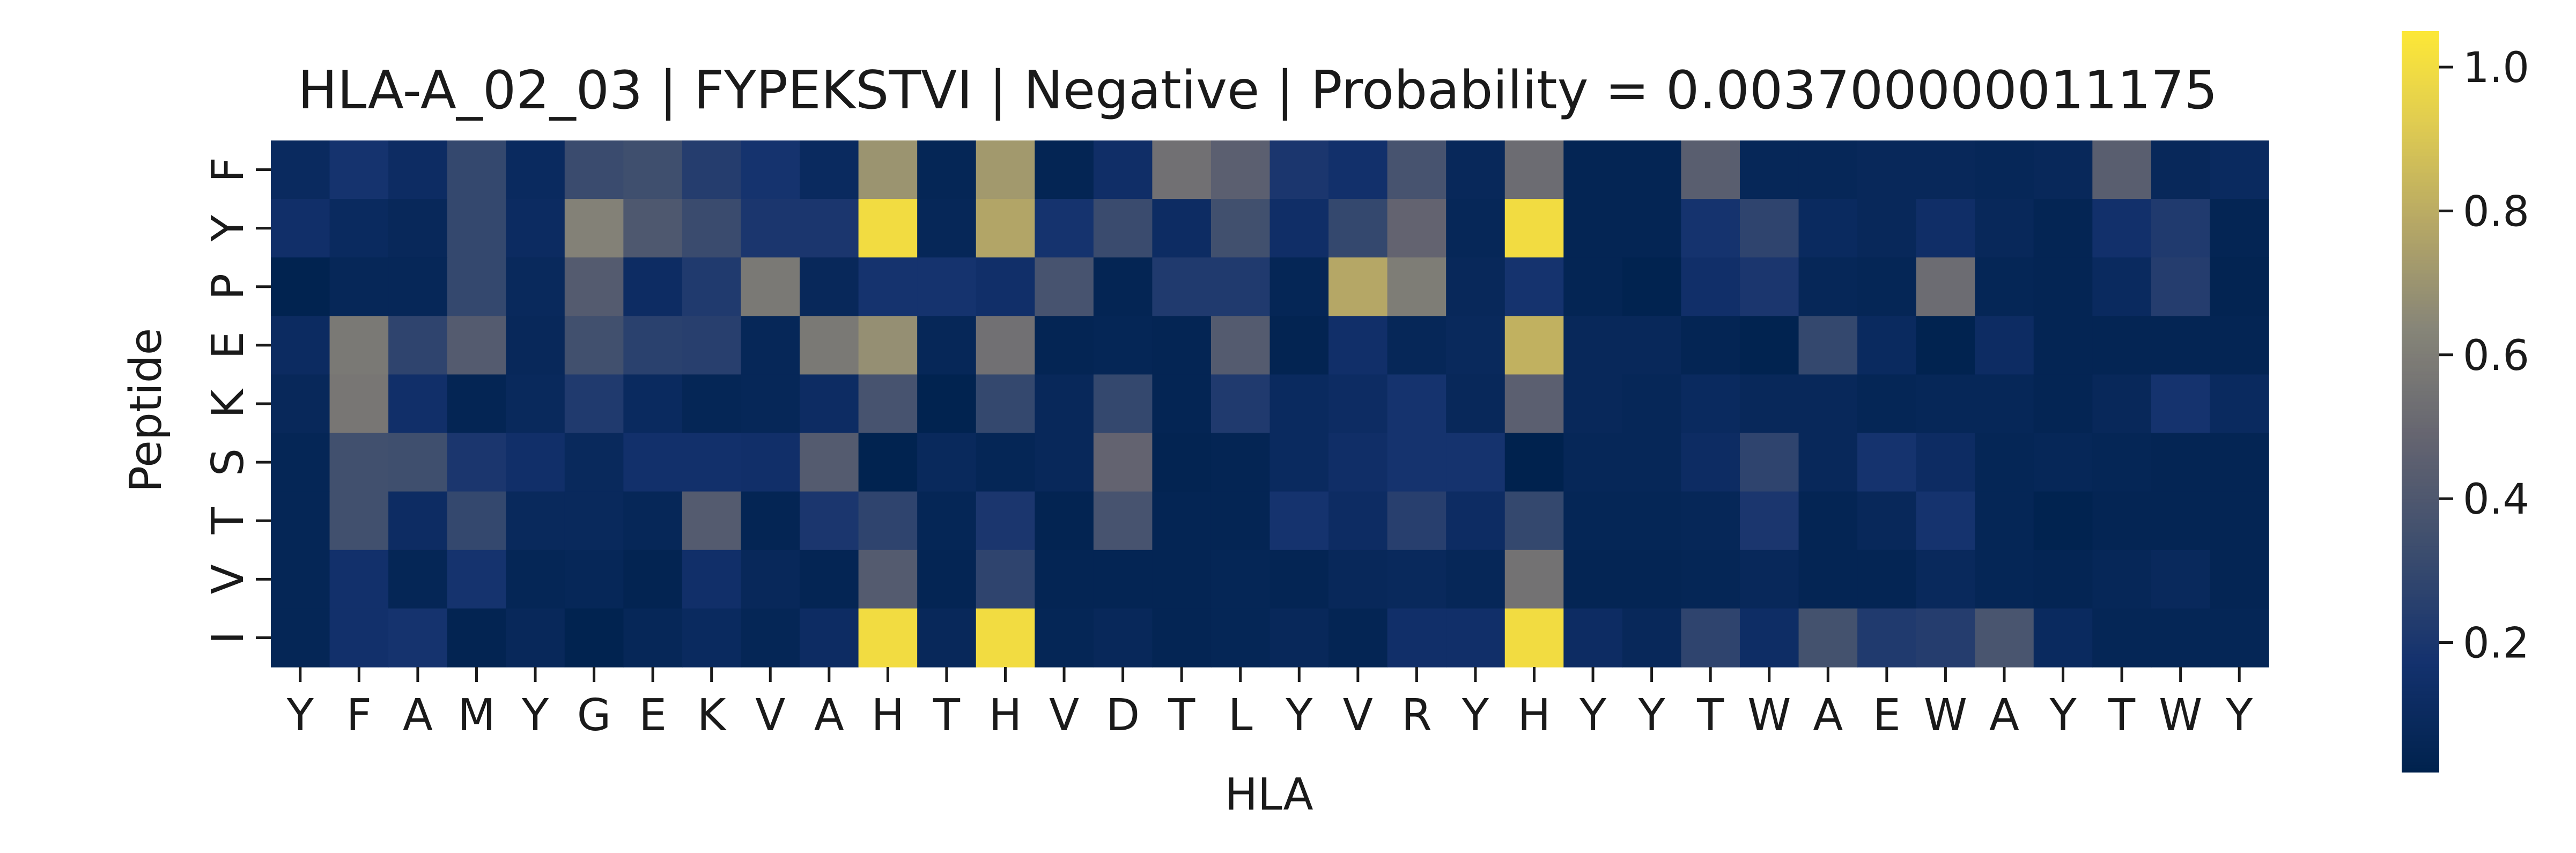  Describe the element at coordinates (146, 410) in the screenshot. I see `y-axis-label: Peptide` at that location.